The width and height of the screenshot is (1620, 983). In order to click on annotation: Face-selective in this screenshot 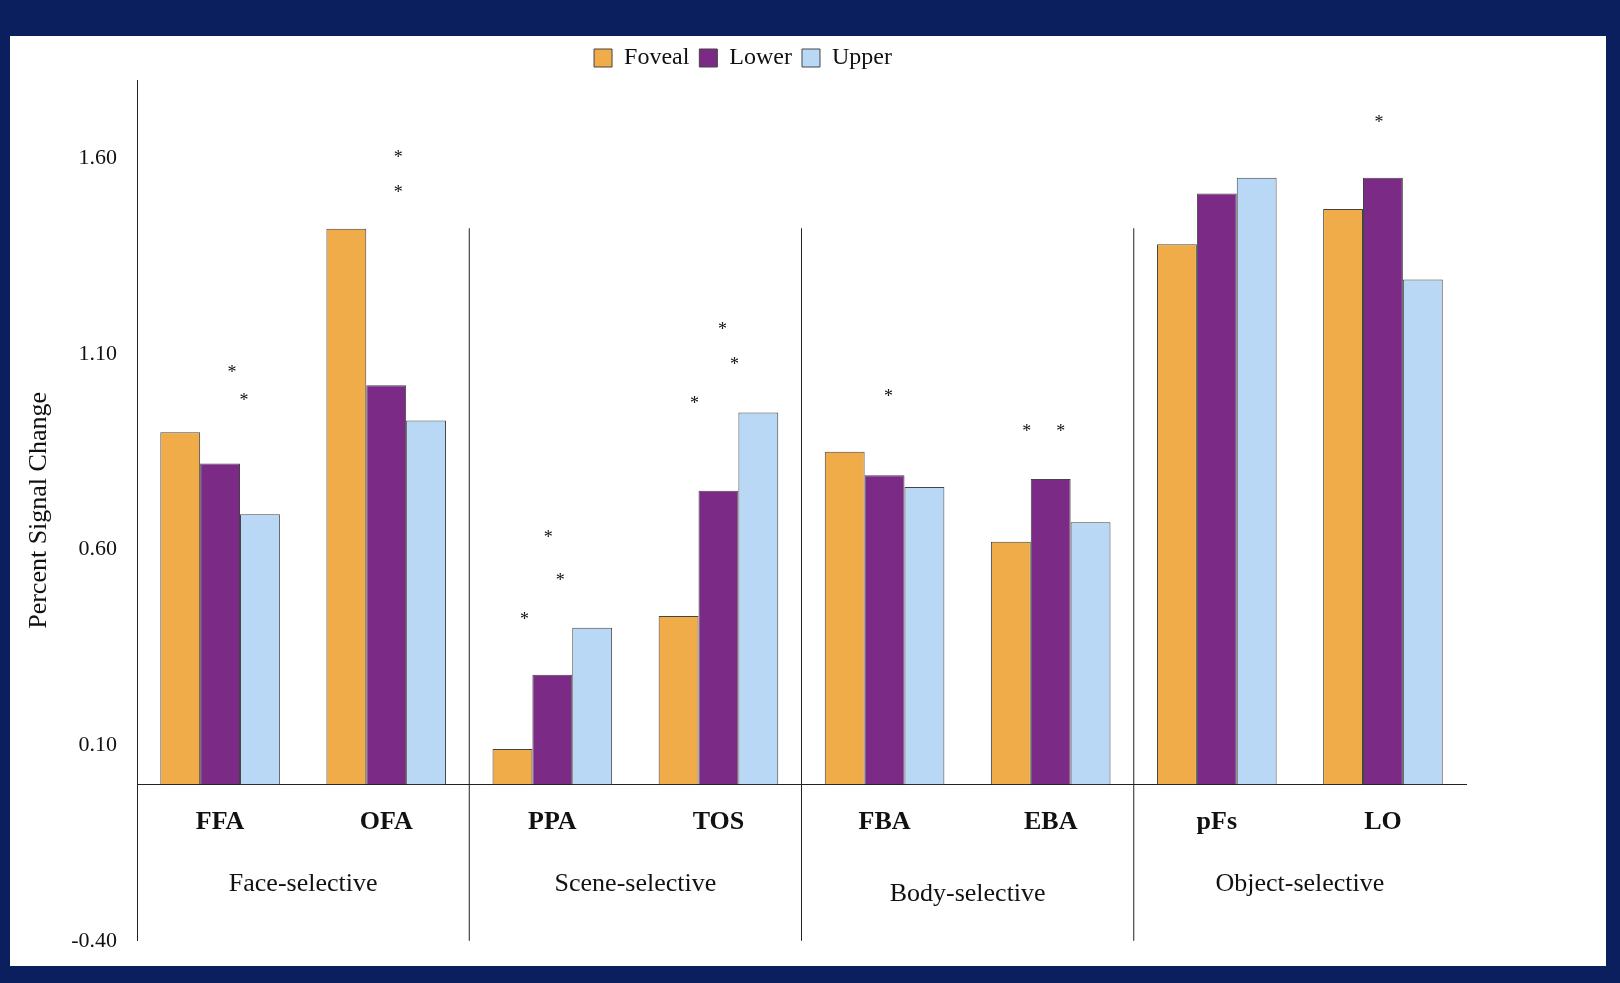, I will do `click(303, 883)`.